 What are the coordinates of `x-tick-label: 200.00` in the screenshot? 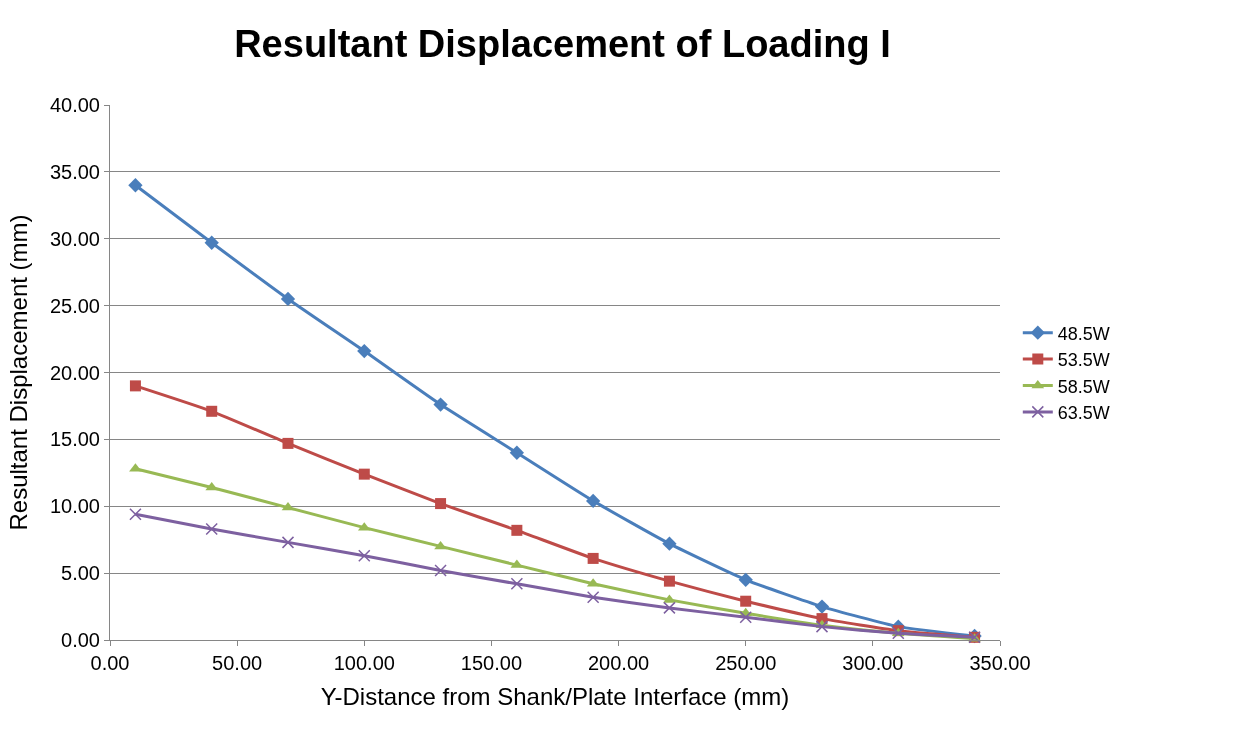 It's located at (618, 663).